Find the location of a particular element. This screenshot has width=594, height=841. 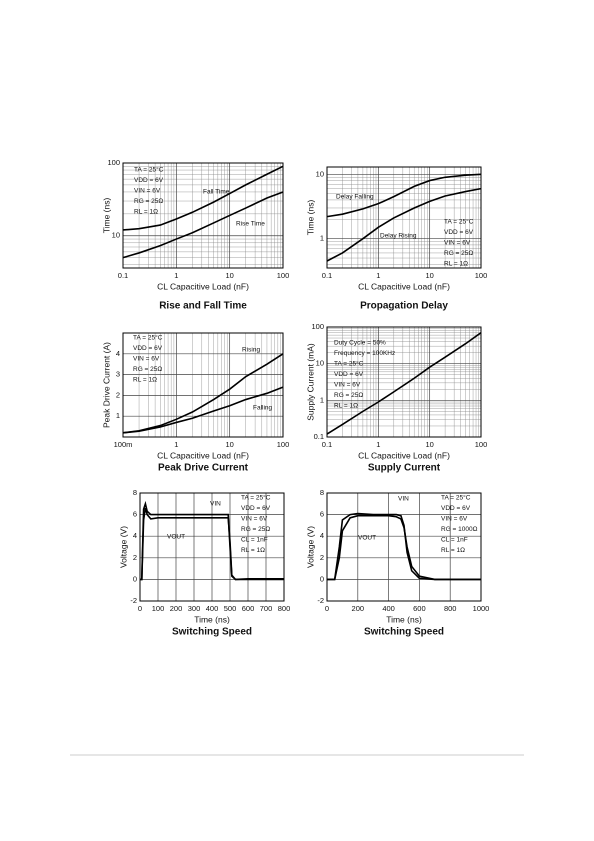

y-tick-label: 6 is located at coordinates (322, 514).